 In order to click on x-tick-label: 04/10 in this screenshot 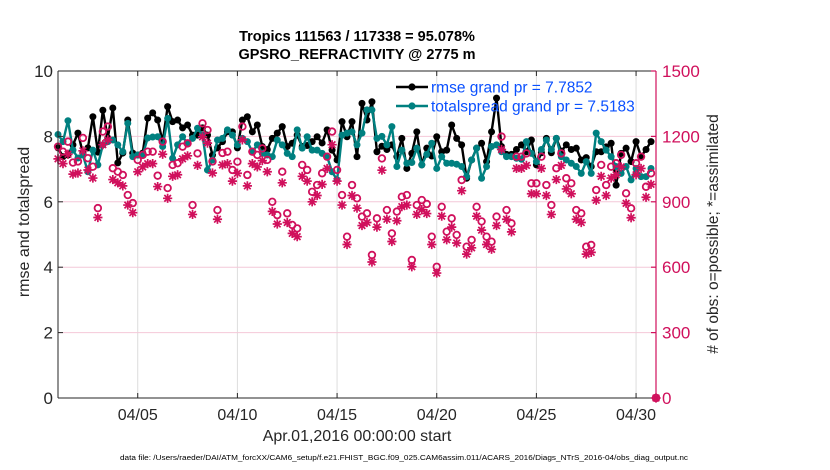, I will do `click(237, 415)`.